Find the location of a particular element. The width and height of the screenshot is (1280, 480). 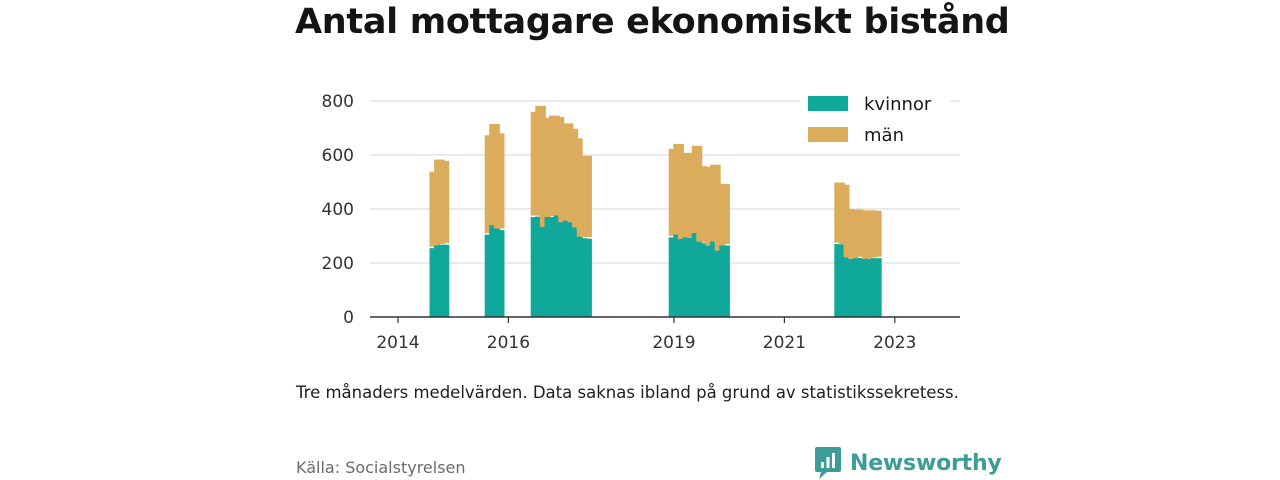

brand-name: Newsworthy is located at coordinates (926, 463).